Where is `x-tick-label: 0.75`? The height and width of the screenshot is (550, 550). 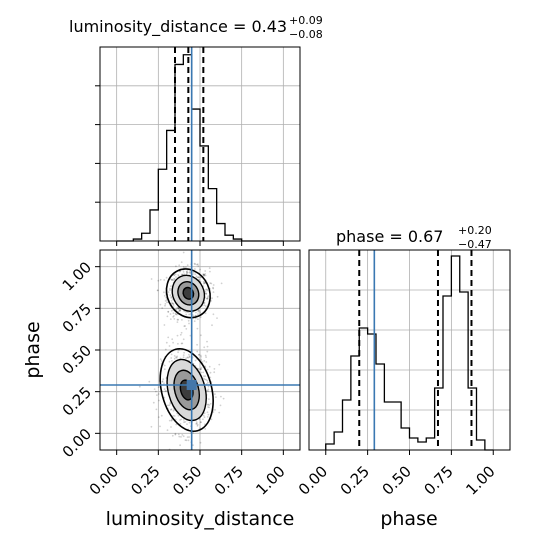 x-tick-label: 0.75 is located at coordinates (229, 480).